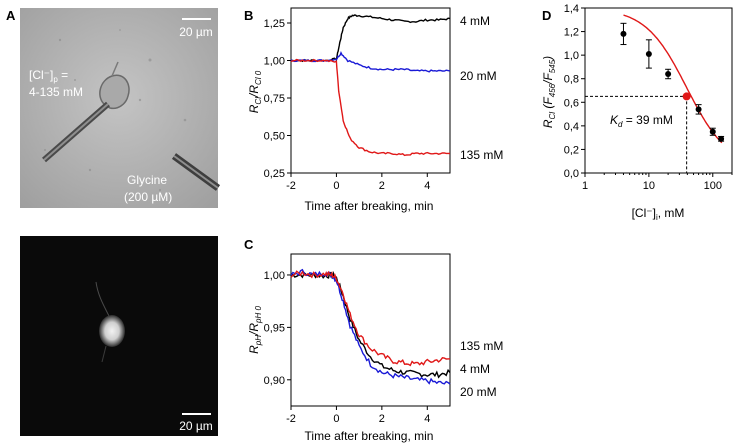  I want to click on fit-curve, so click(673, 79).